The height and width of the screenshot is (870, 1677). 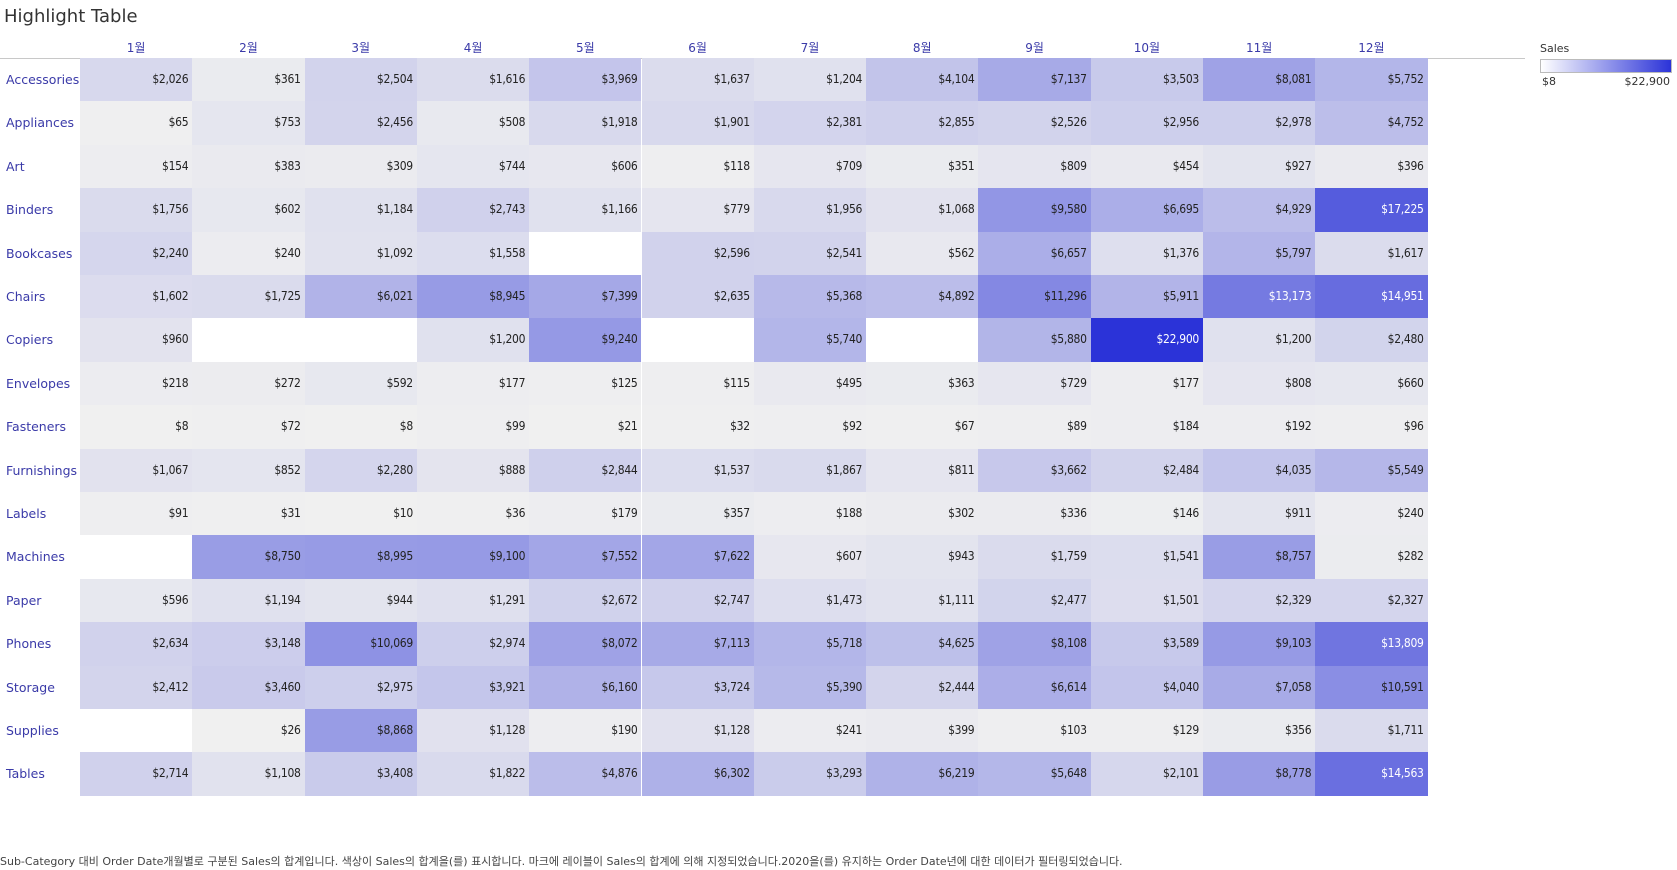 I want to click on table-cell: $8,081, so click(x=1259, y=80).